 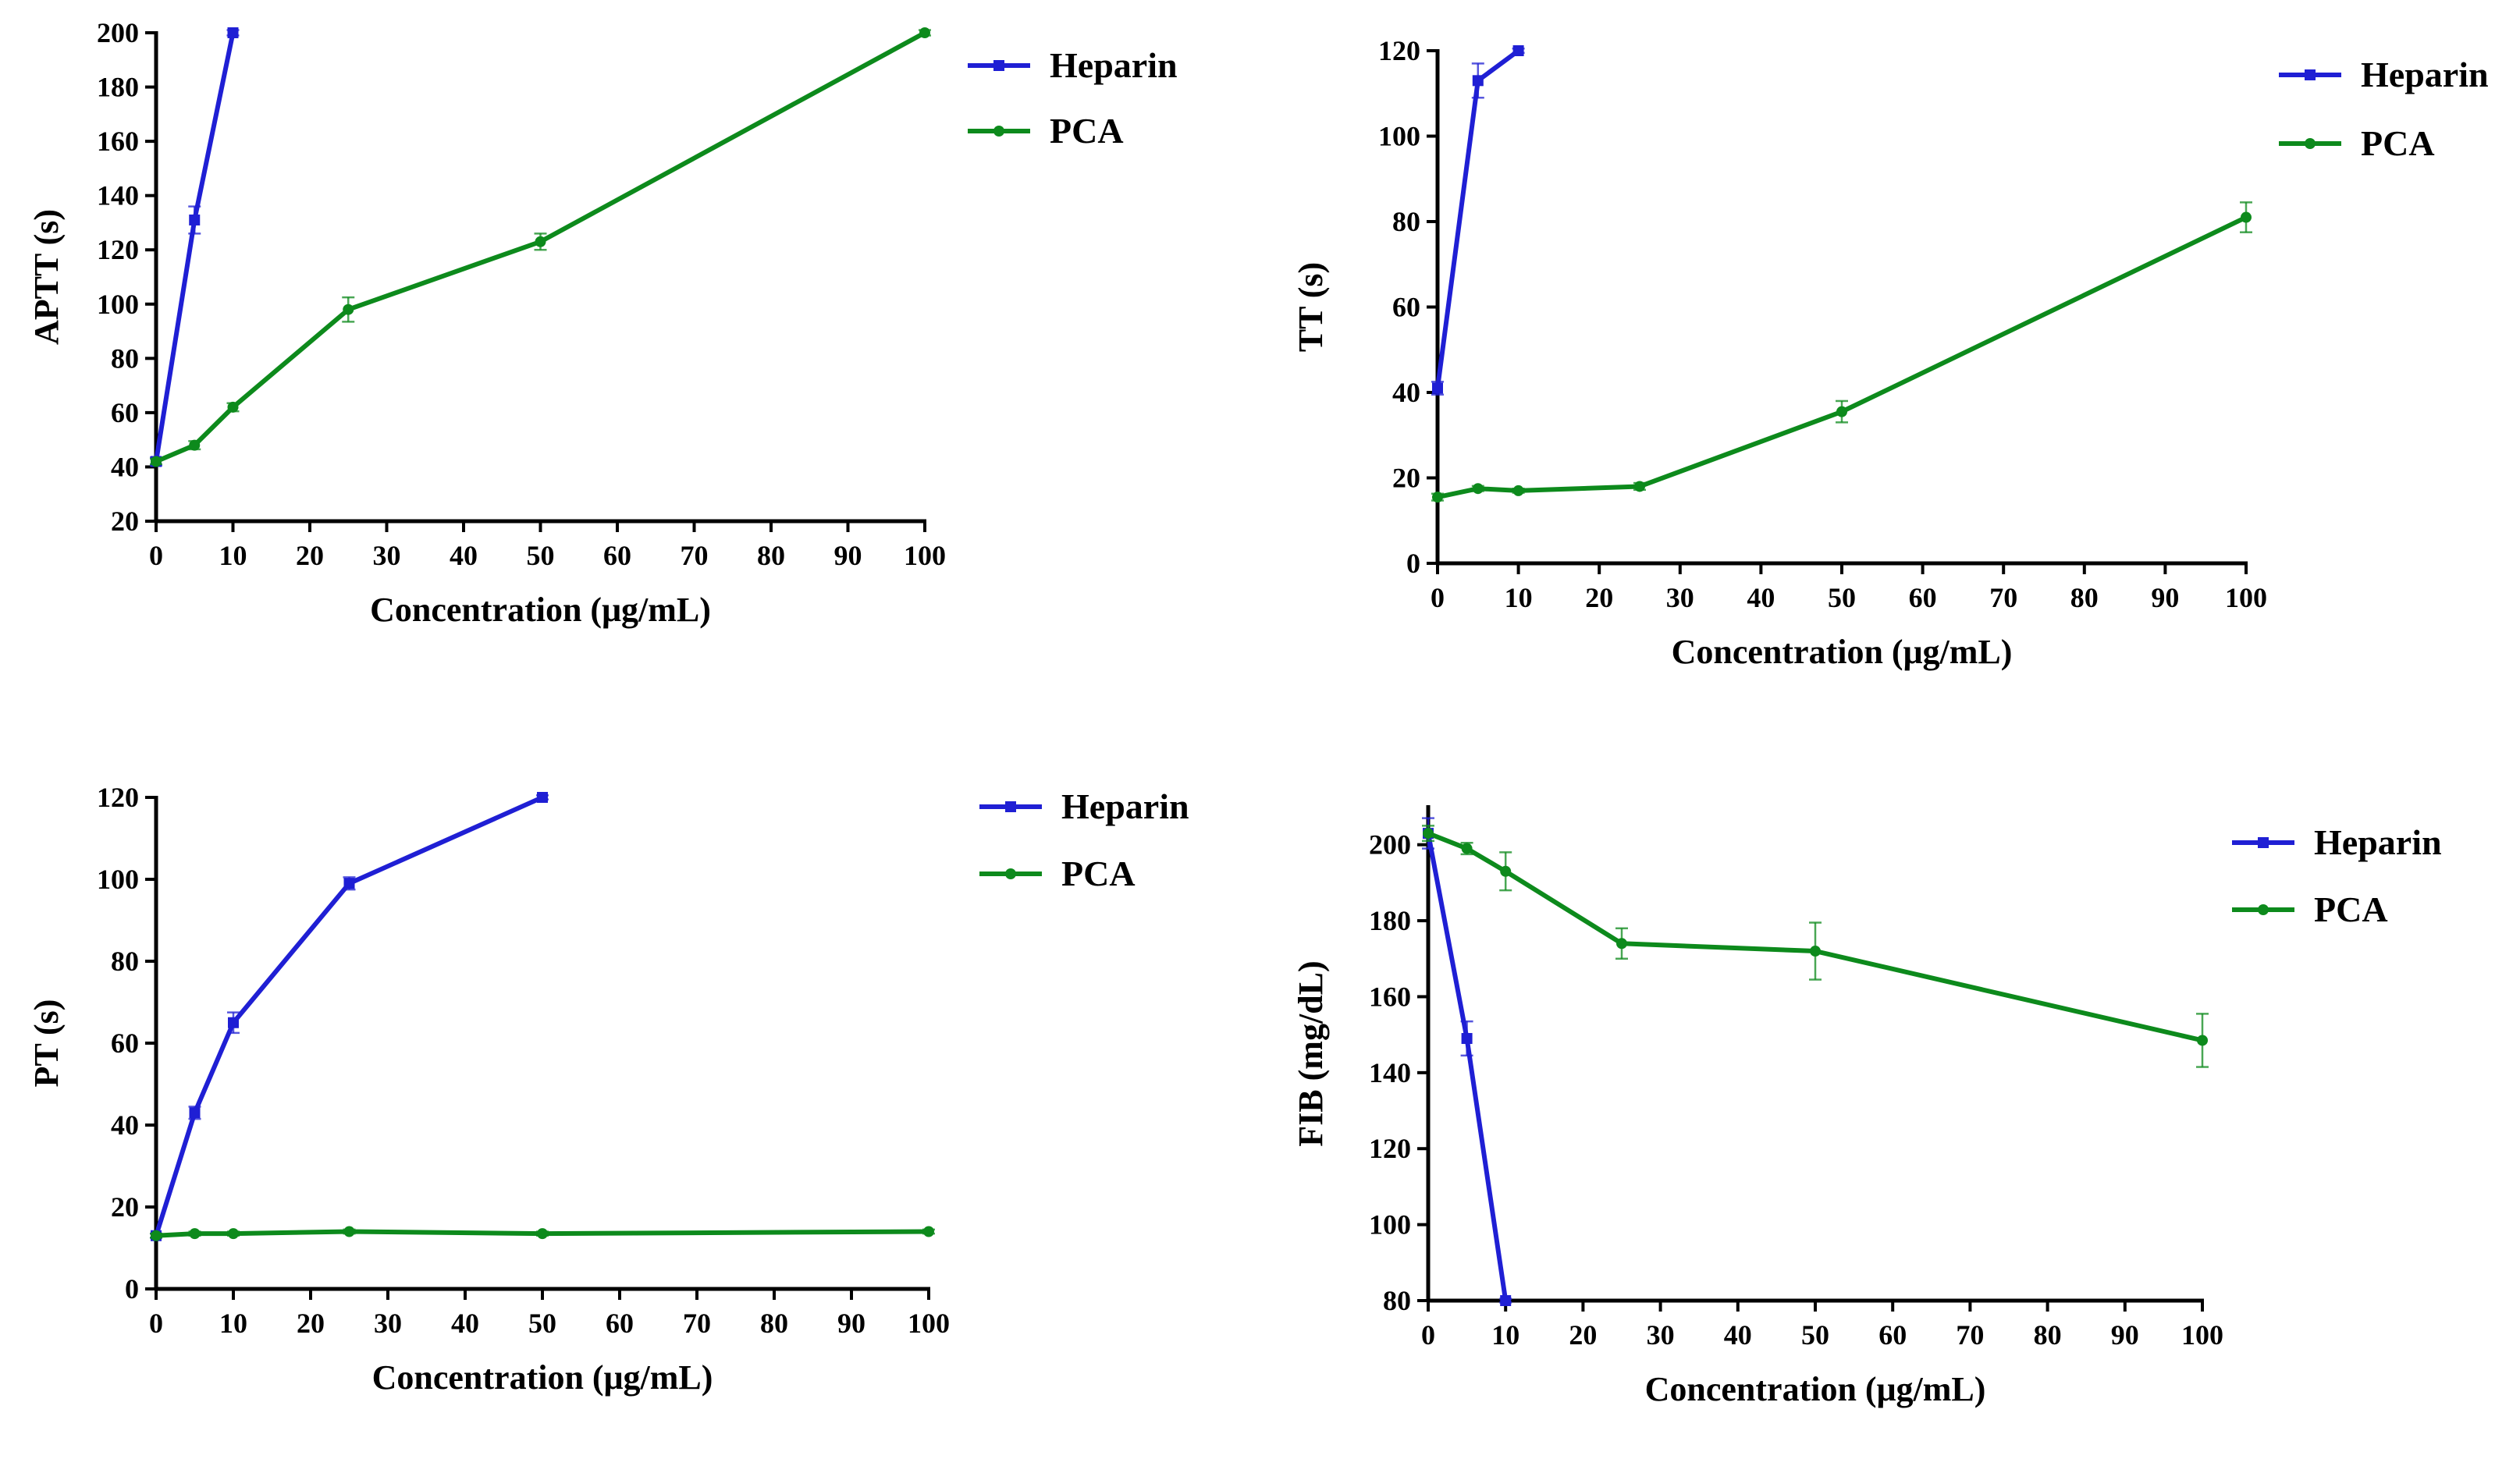 What do you see at coordinates (2425, 74) in the screenshot?
I see `legend-label: Heparin` at bounding box center [2425, 74].